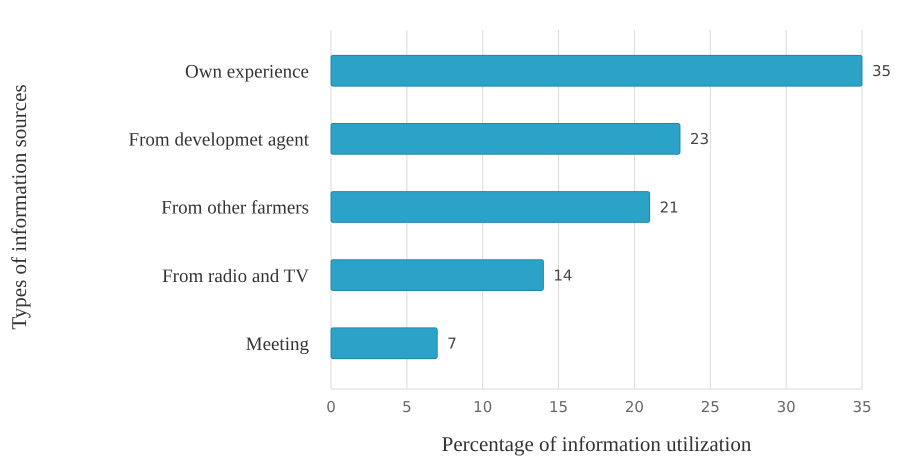 Image resolution: width=907 pixels, height=459 pixels. What do you see at coordinates (247, 71) in the screenshot?
I see `y-tick-label: Own experience` at bounding box center [247, 71].